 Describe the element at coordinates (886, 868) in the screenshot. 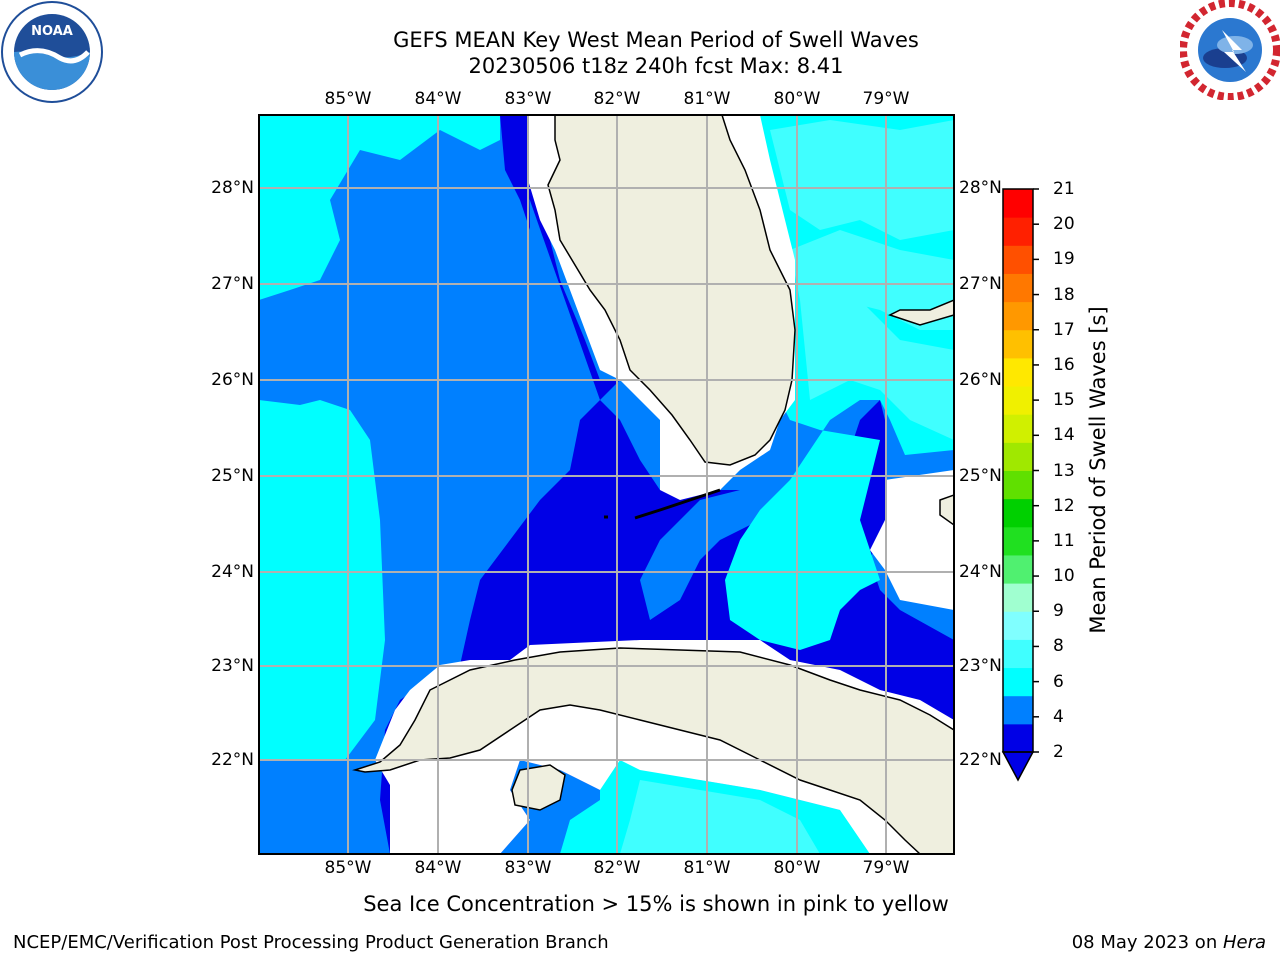

I see `lon-label-bottom: 79°W` at that location.